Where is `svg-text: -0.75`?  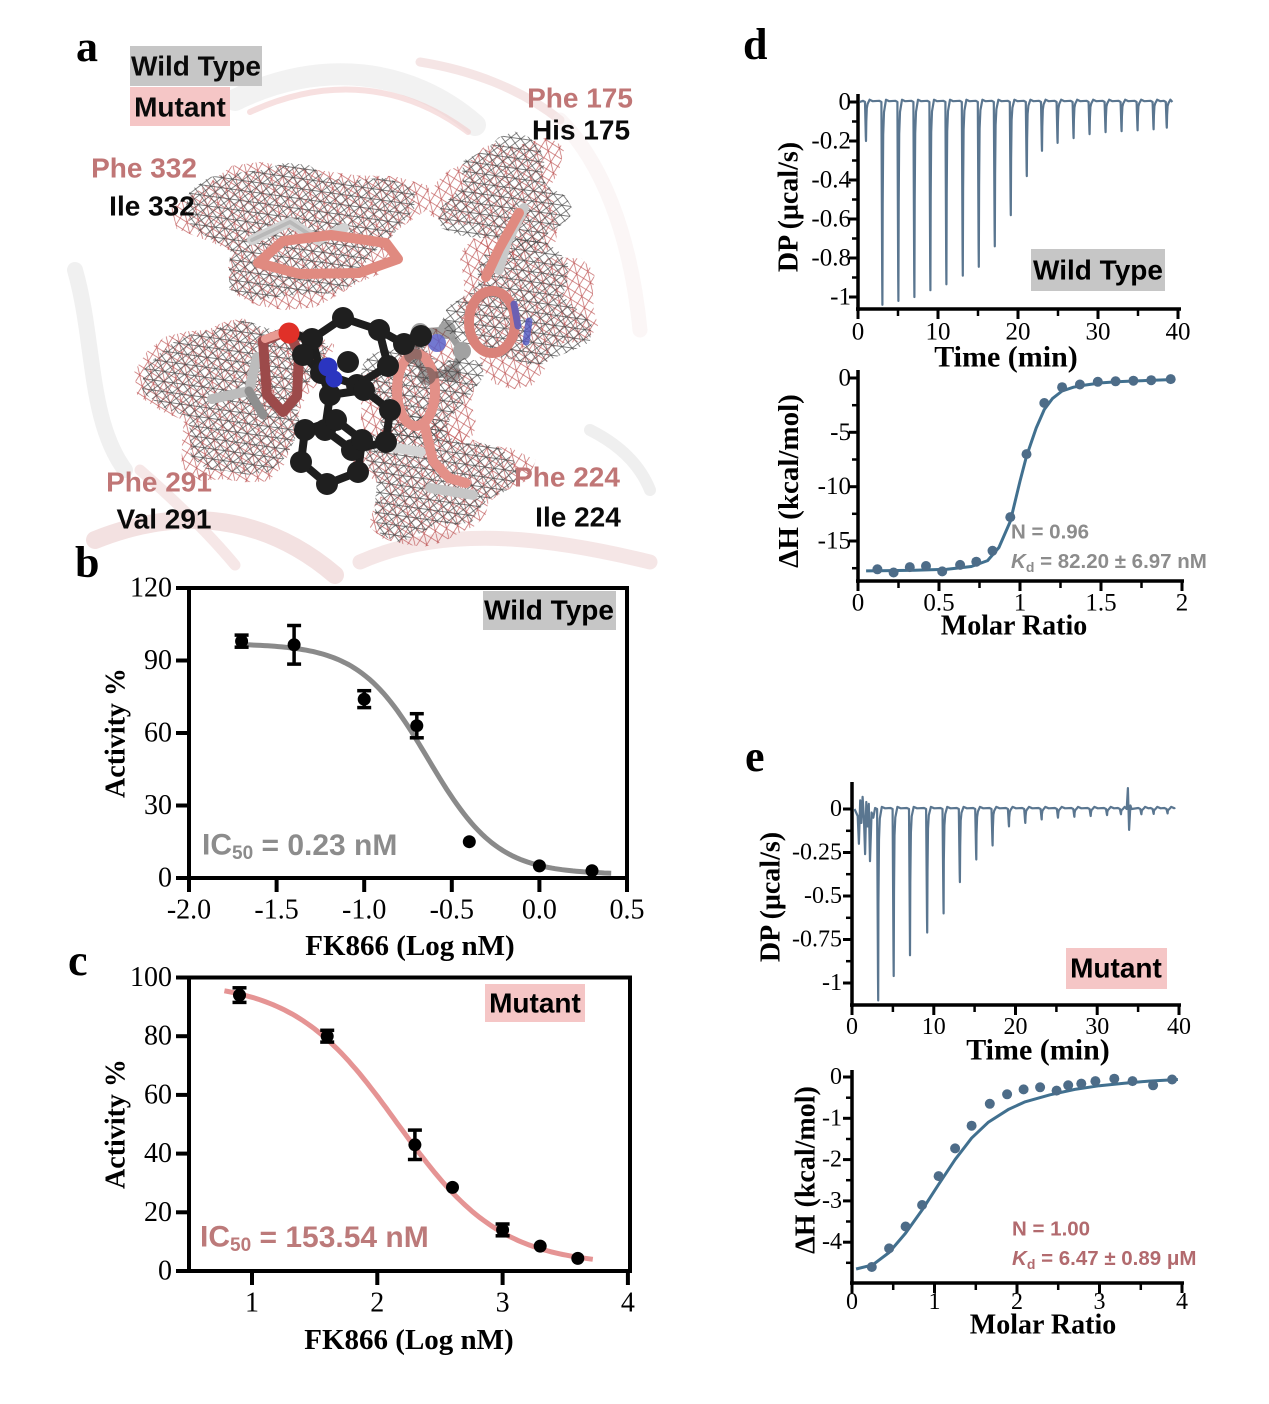
svg-text: -0.75 is located at coordinates (817, 940).